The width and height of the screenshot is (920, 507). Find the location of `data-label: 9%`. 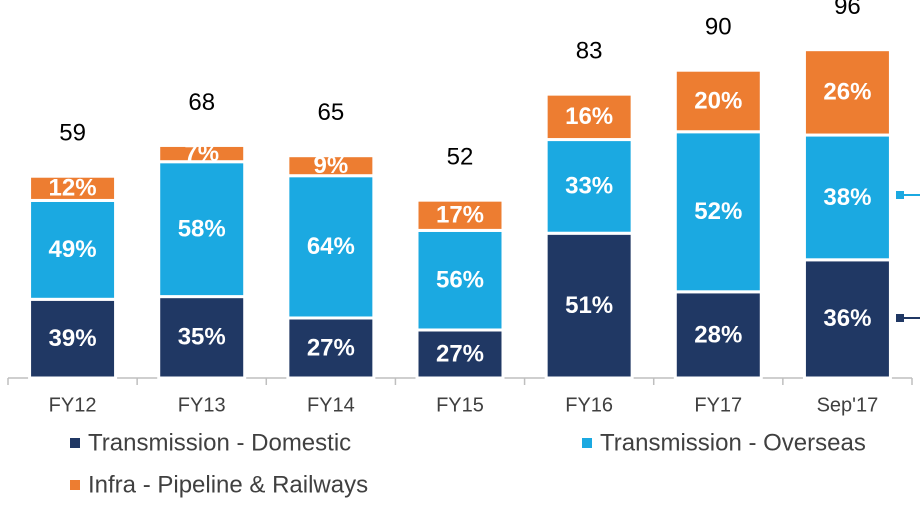

data-label: 9% is located at coordinates (331, 165).